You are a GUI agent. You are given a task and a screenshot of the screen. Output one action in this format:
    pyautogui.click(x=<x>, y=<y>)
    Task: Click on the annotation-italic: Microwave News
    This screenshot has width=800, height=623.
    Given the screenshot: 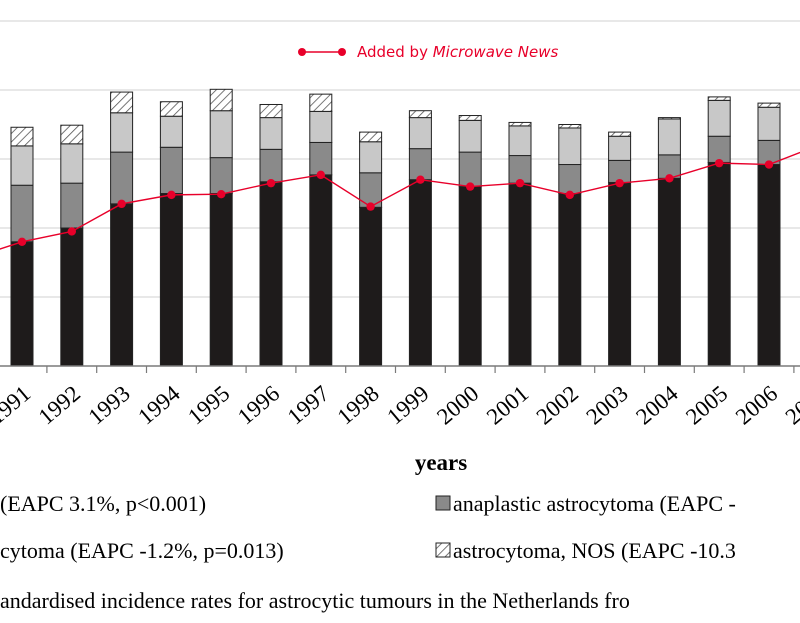 What is the action you would take?
    pyautogui.click(x=496, y=52)
    